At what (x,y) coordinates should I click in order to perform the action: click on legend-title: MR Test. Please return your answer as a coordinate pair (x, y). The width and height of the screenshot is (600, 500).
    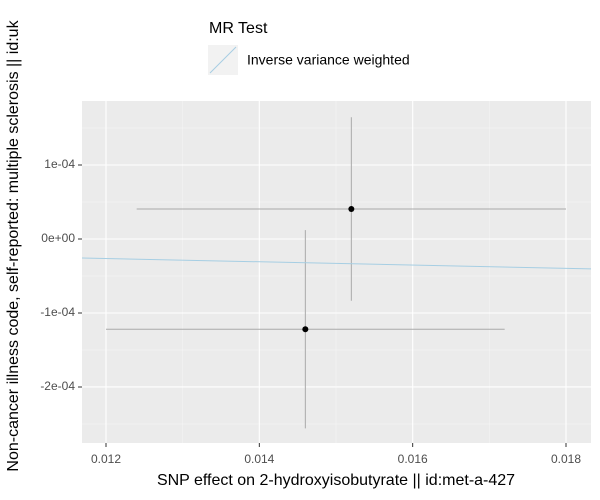
    Looking at the image, I should click on (238, 28).